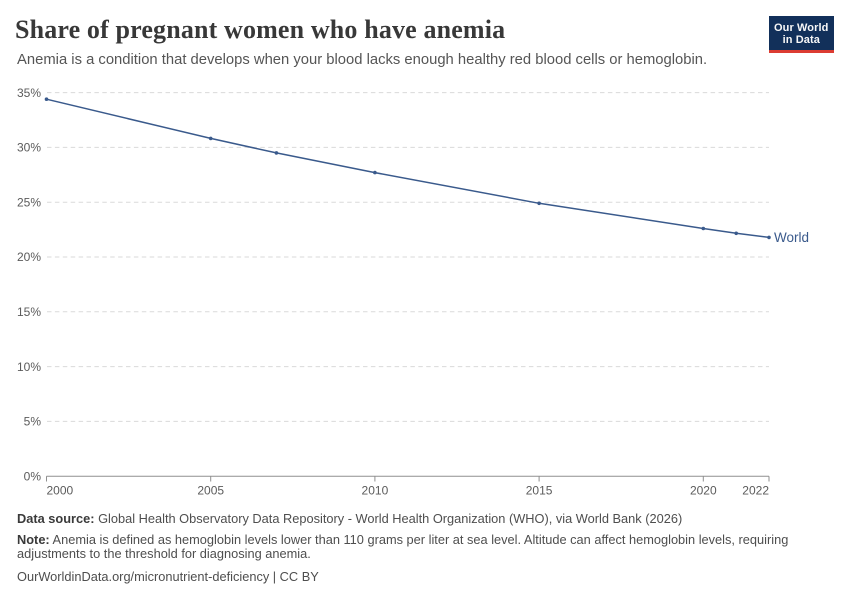  I want to click on svg-text: 5%, so click(33, 422).